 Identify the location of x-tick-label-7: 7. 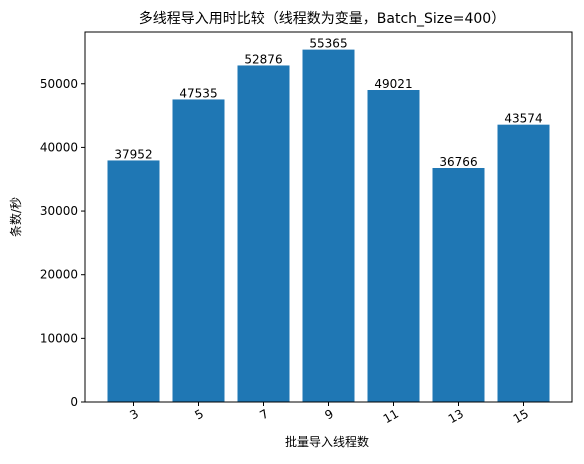
(264, 414).